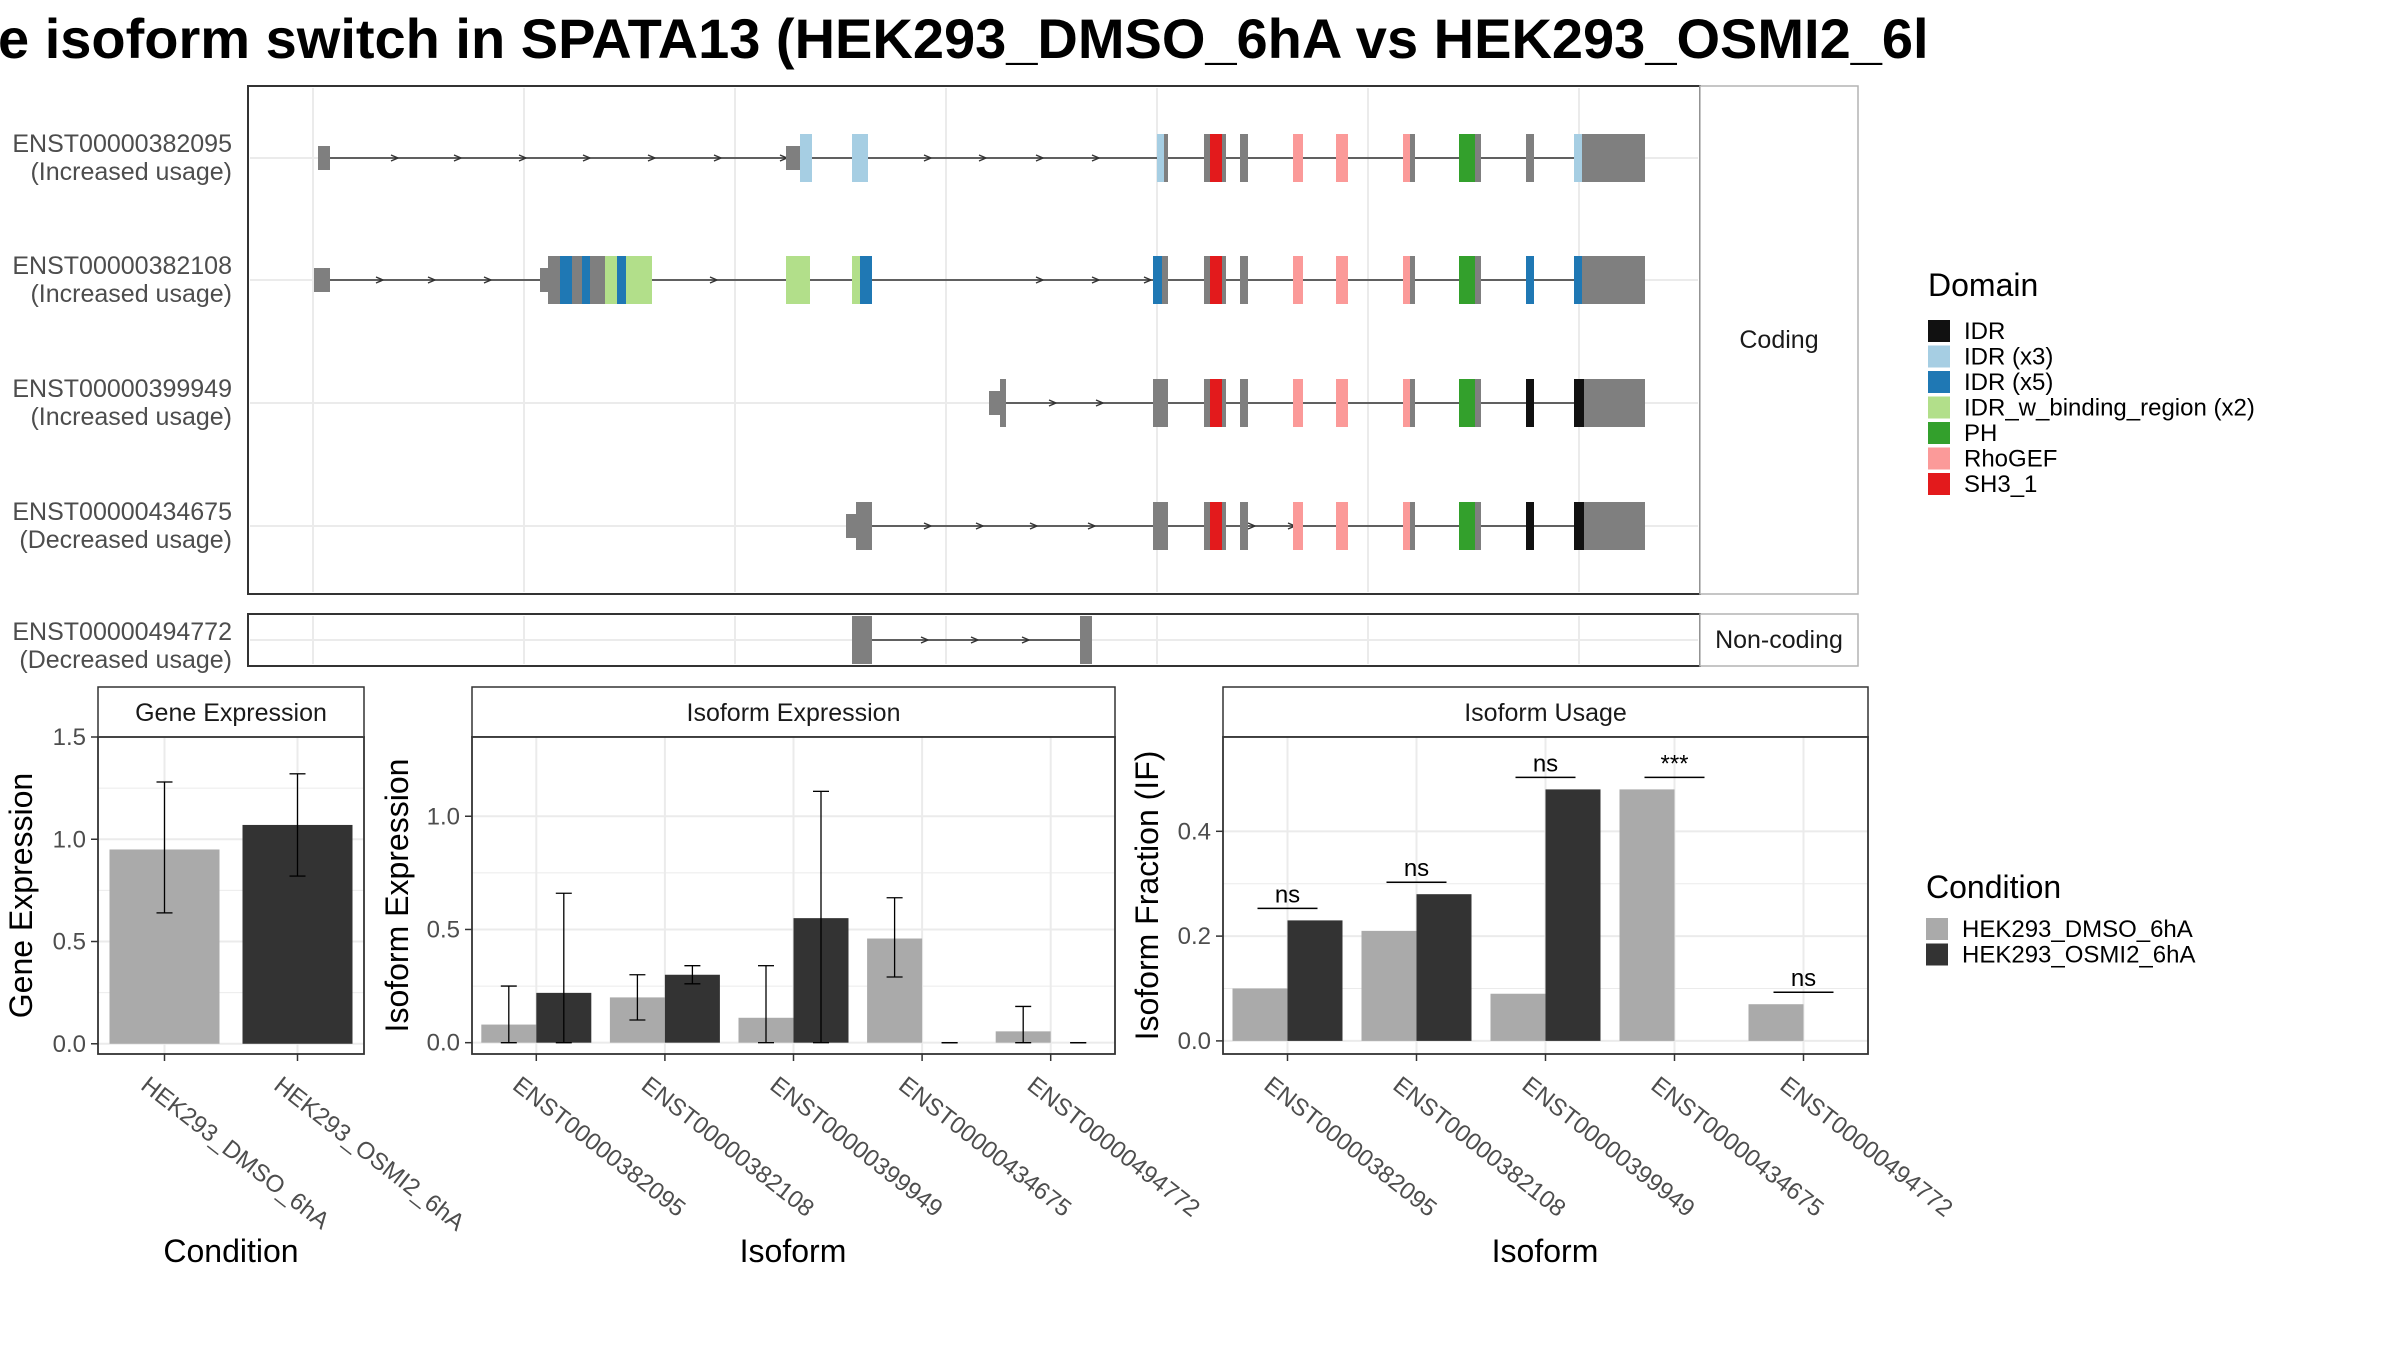  Describe the element at coordinates (231, 895) in the screenshot. I see `plot-panel-border` at that location.